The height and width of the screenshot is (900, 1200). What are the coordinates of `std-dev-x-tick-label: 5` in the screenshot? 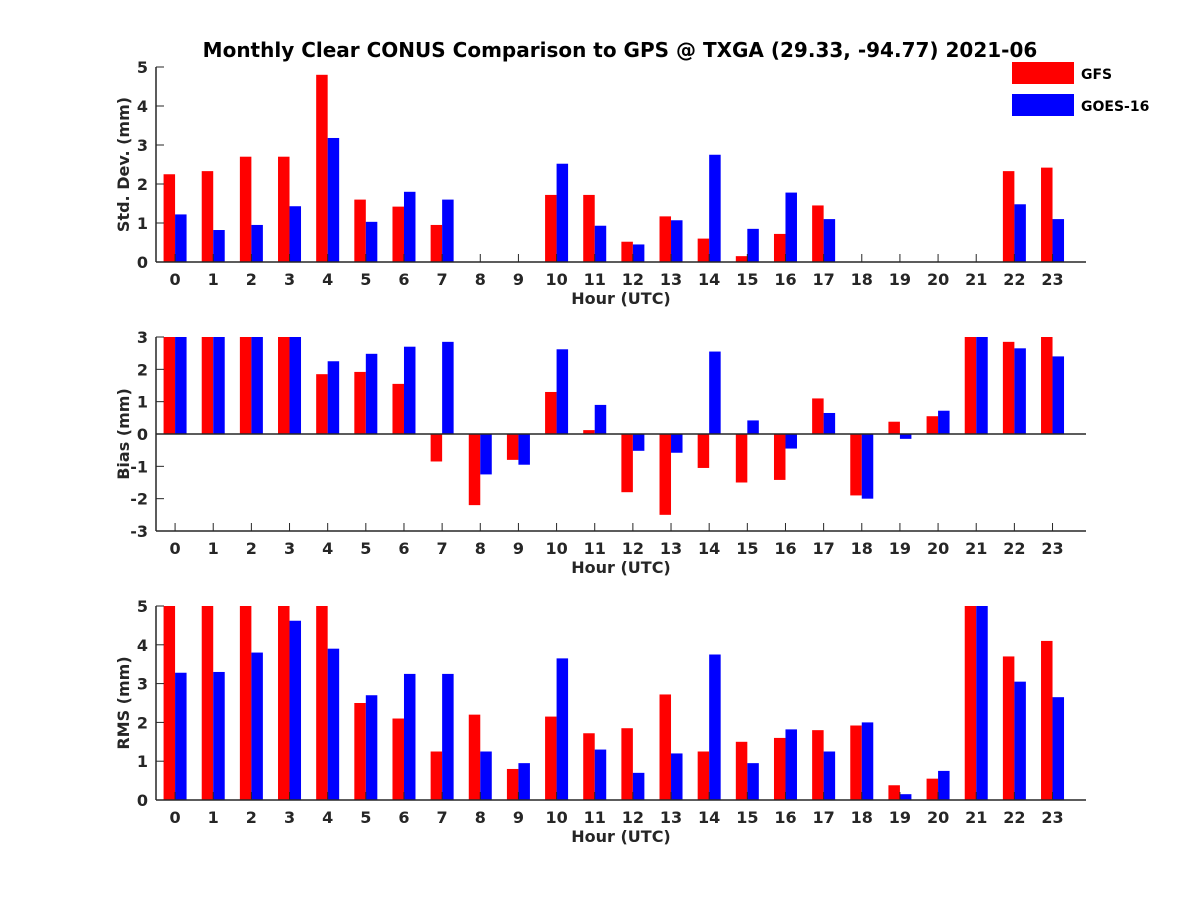 It's located at (365, 279).